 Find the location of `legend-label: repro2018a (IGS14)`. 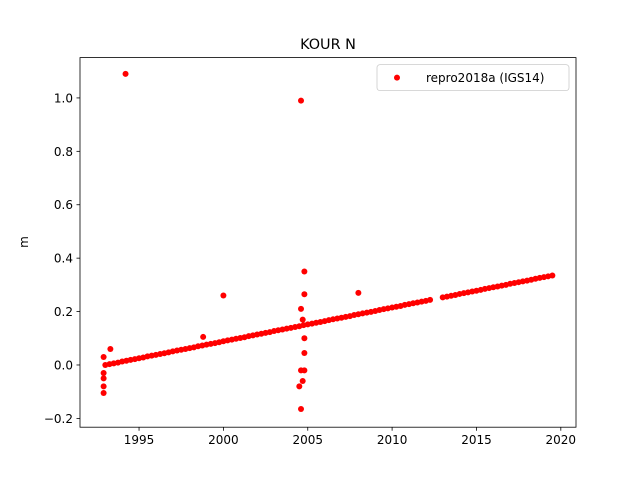

legend-label: repro2018a (IGS14) is located at coordinates (485, 78).